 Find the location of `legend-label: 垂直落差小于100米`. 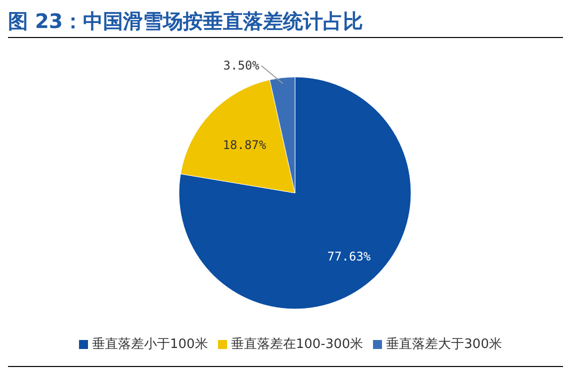

legend-label: 垂直落差小于100米 is located at coordinates (150, 344).